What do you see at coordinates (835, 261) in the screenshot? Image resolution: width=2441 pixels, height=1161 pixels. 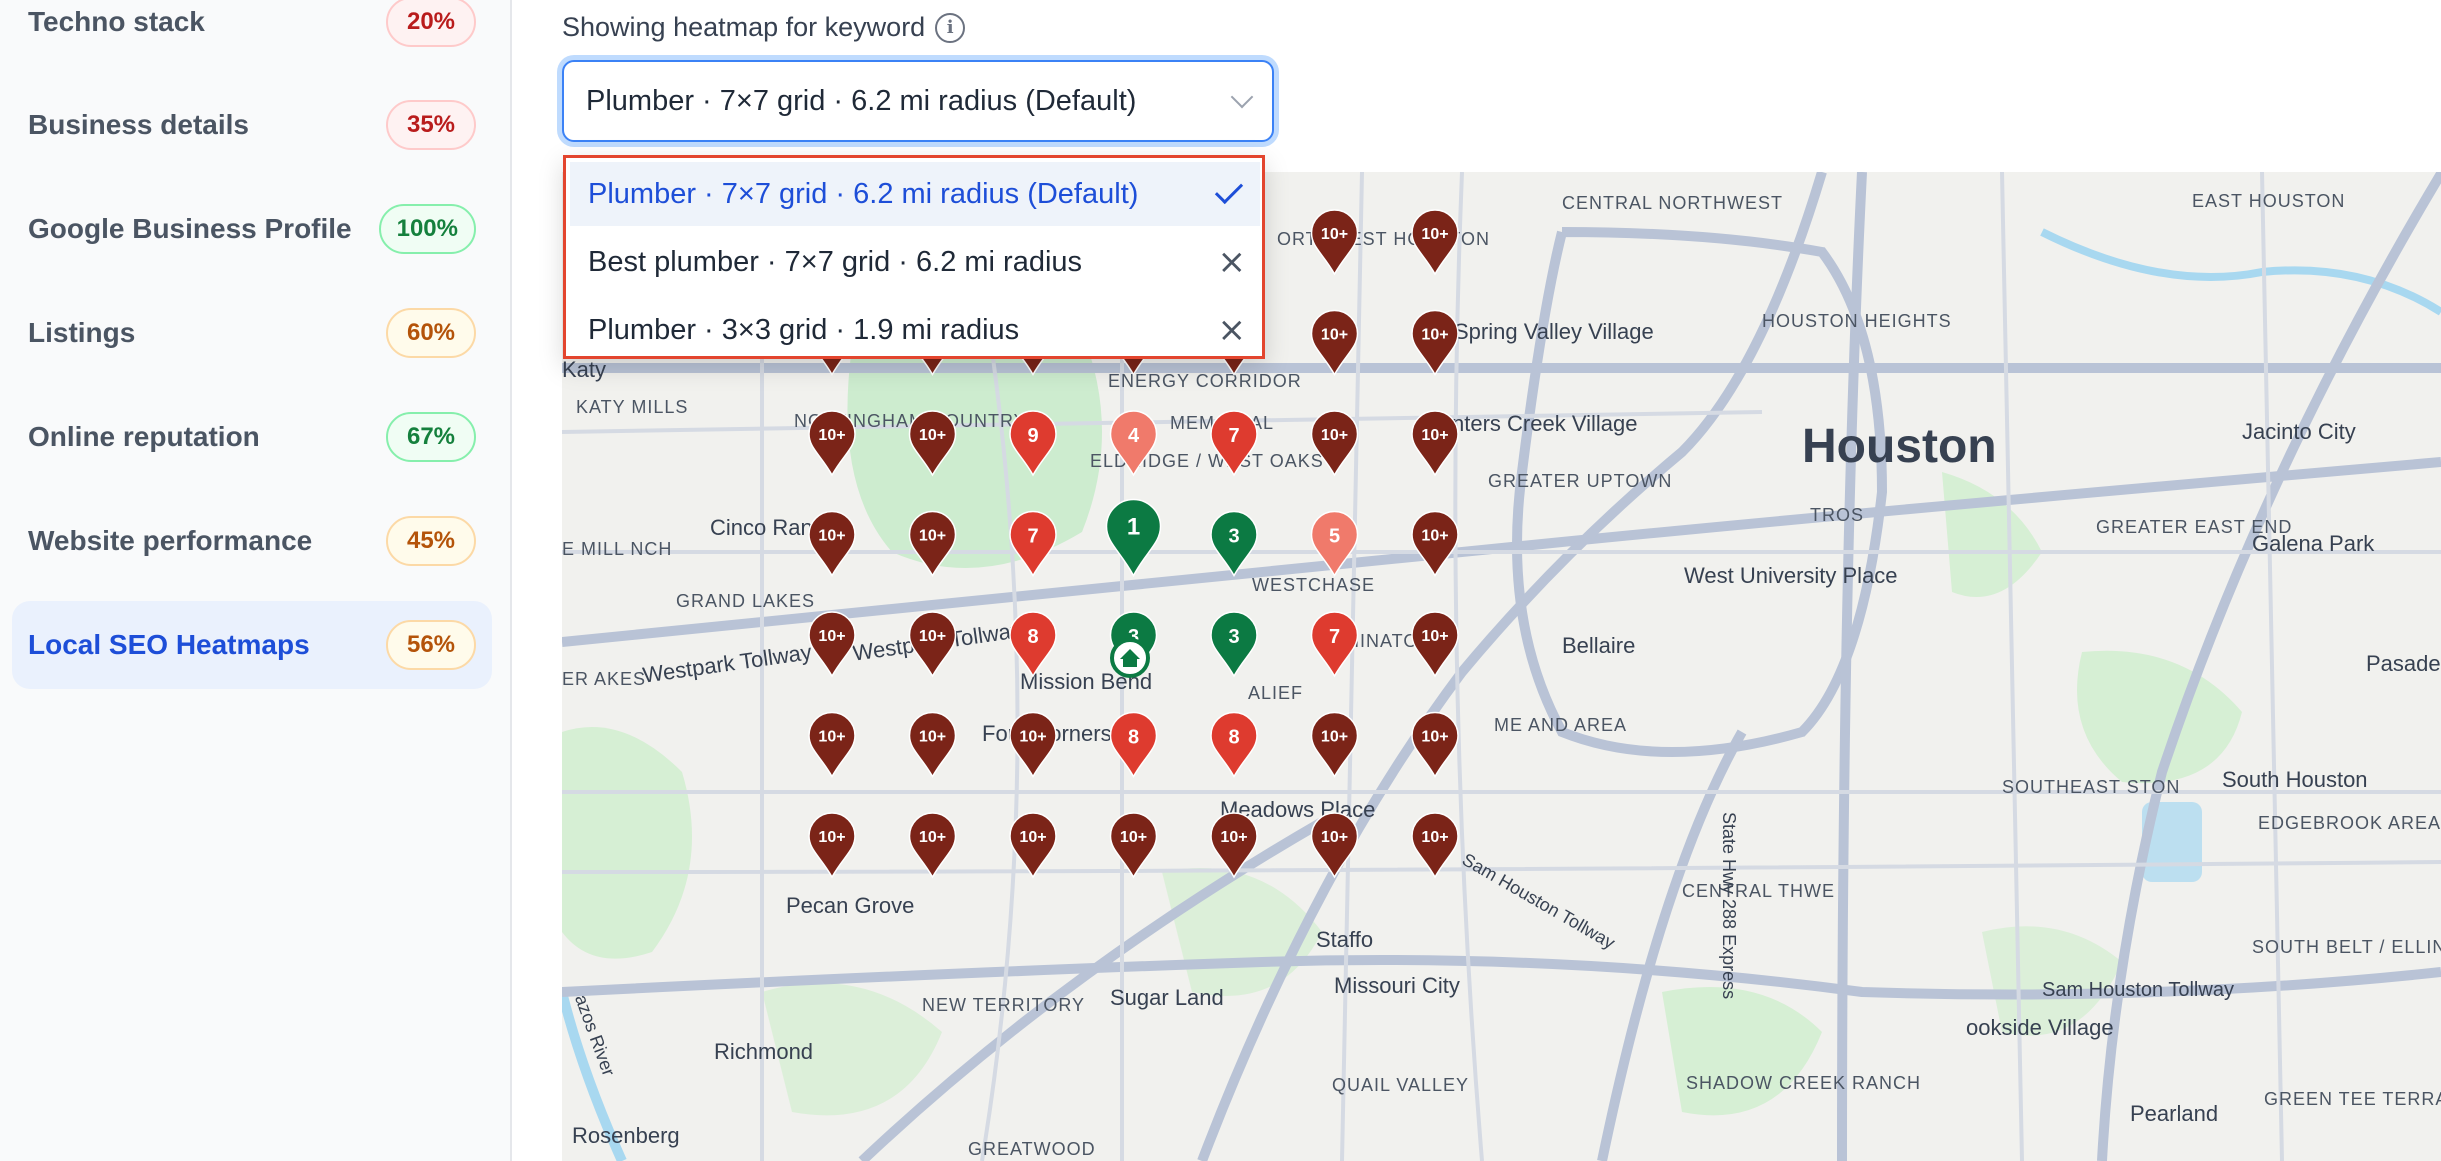 I see `option-label: Best plumber · 7×7 grid · 6.2 mi radius` at bounding box center [835, 261].